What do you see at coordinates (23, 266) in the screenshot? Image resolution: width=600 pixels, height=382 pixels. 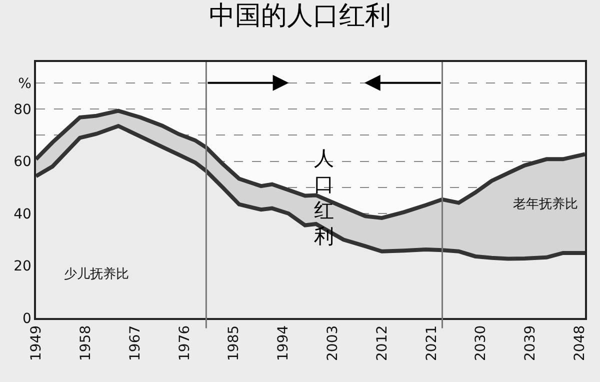 I see `y-tick-label: 20` at bounding box center [23, 266].